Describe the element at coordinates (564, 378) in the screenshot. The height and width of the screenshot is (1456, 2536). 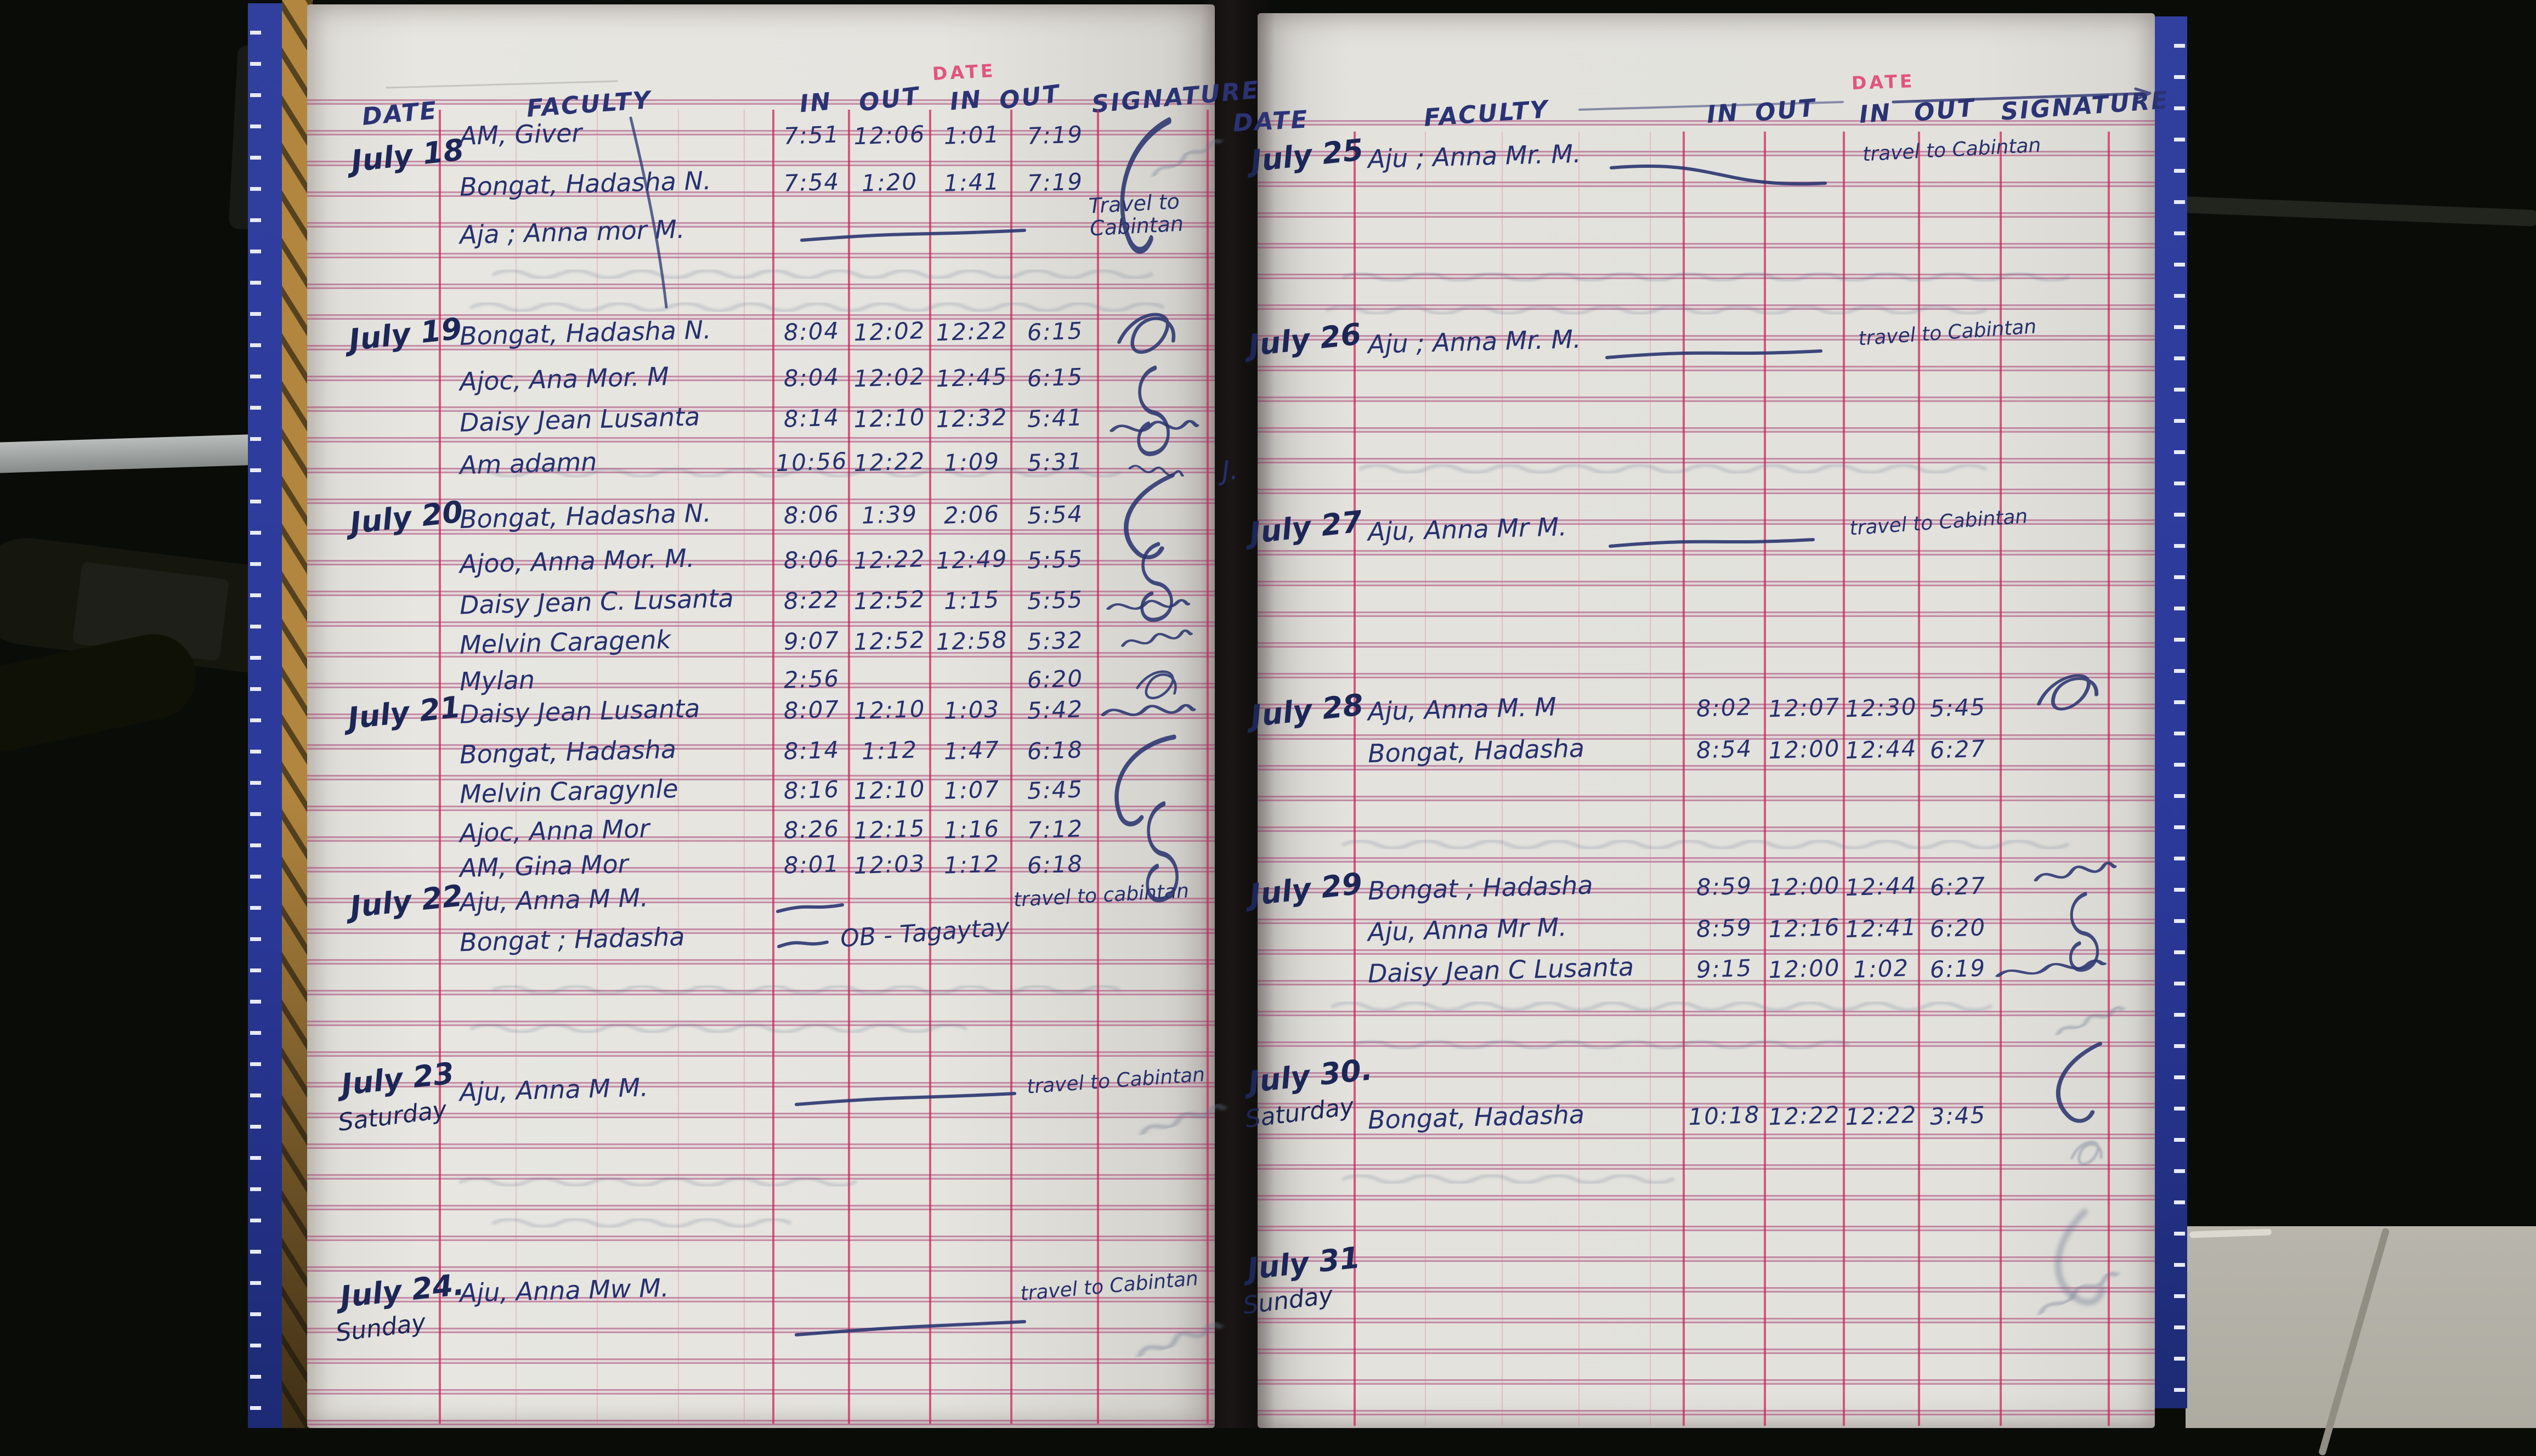
I see `faculty-name: Ajoc, Ana Mor. M` at that location.